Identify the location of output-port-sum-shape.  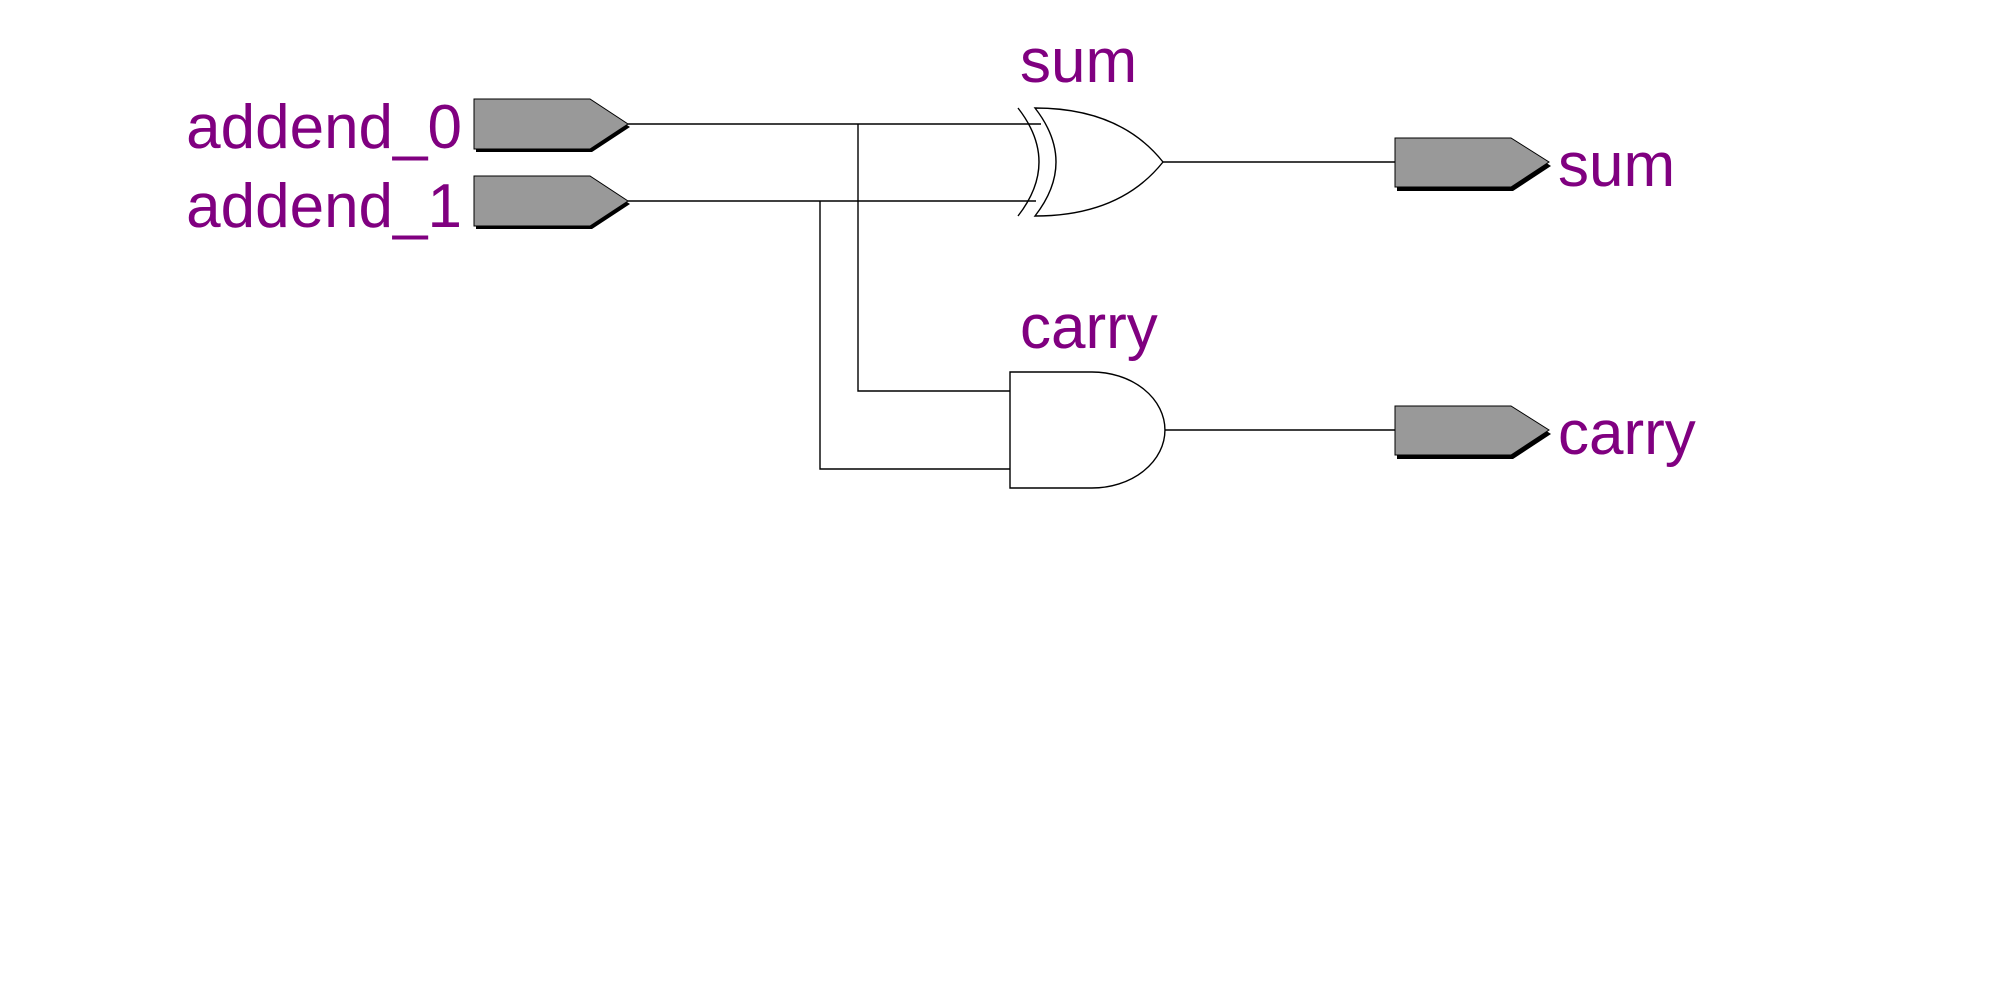
(1472, 162).